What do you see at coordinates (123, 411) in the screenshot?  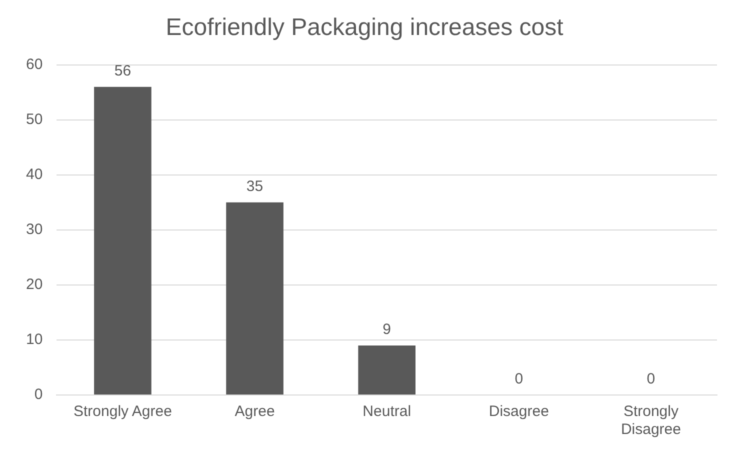 I see `x-tick-label: Strongly Agree` at bounding box center [123, 411].